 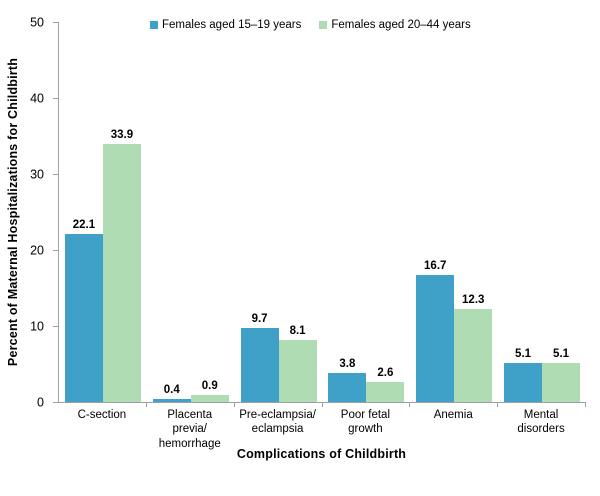 I want to click on y-tick-label: 30, so click(x=37, y=173).